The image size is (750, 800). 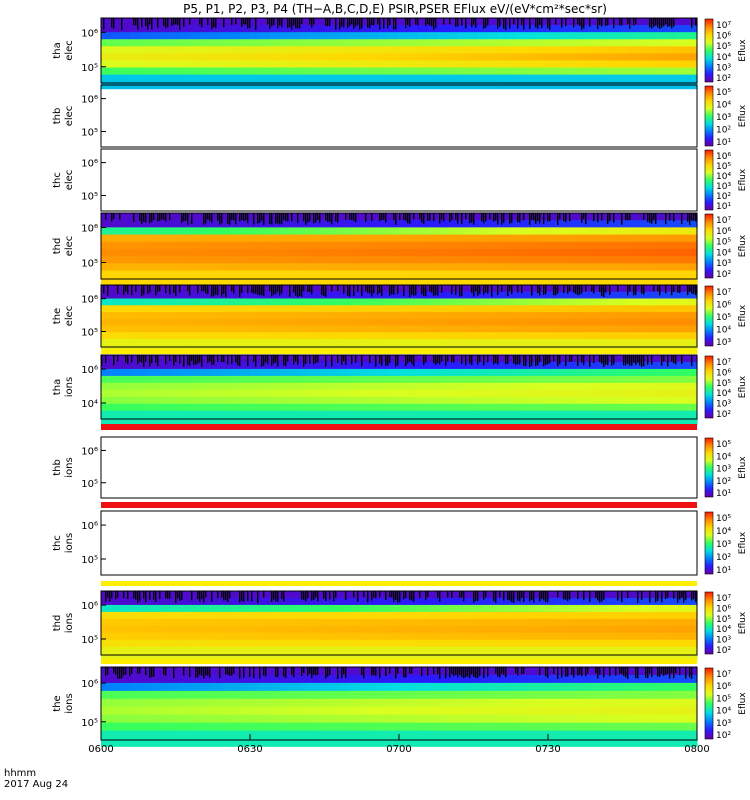 What do you see at coordinates (399, 351) in the screenshot?
I see `quality-flag-bar` at bounding box center [399, 351].